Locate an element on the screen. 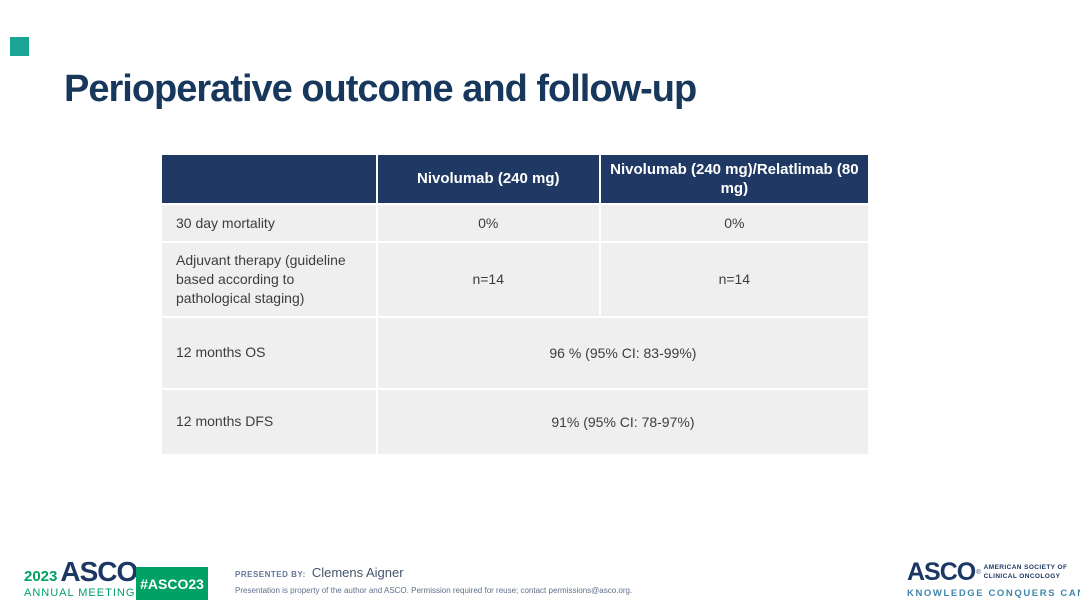 This screenshot has width=1080, height=608. row-label: 30 day mortality is located at coordinates (269, 223).